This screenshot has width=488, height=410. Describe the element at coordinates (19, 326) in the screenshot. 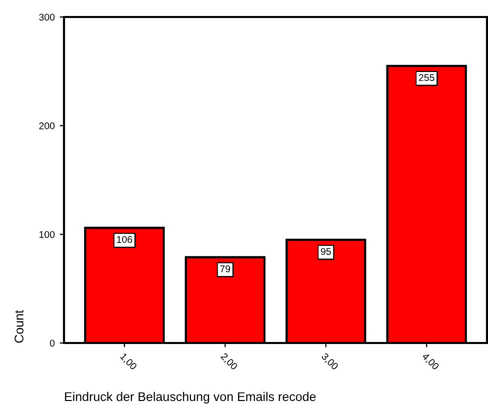

I see `y-axis-title: Count` at that location.